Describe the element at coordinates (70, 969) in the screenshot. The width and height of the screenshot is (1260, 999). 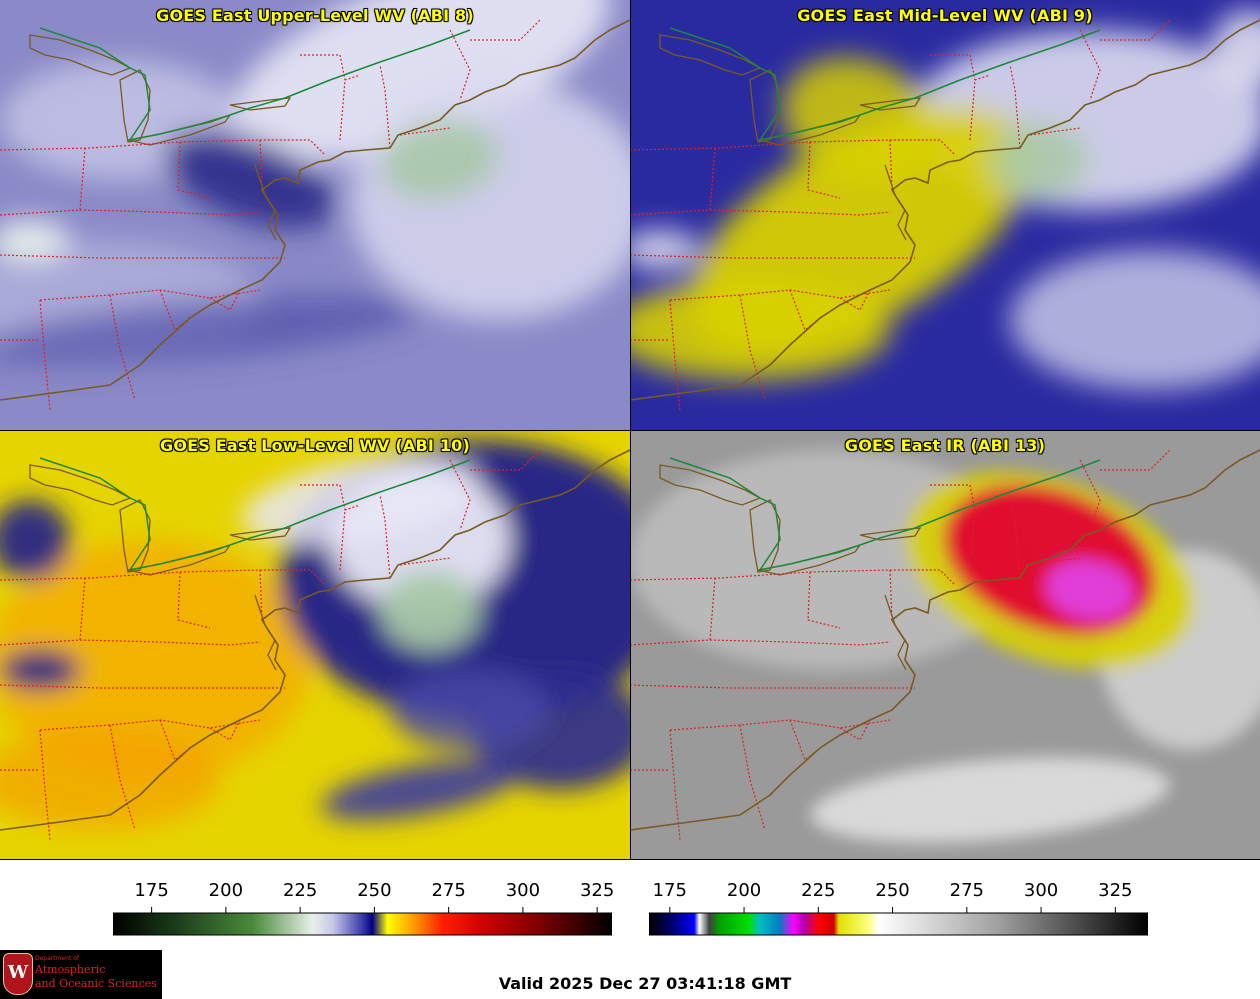
I see `logo-line1: Atmospheric` at that location.